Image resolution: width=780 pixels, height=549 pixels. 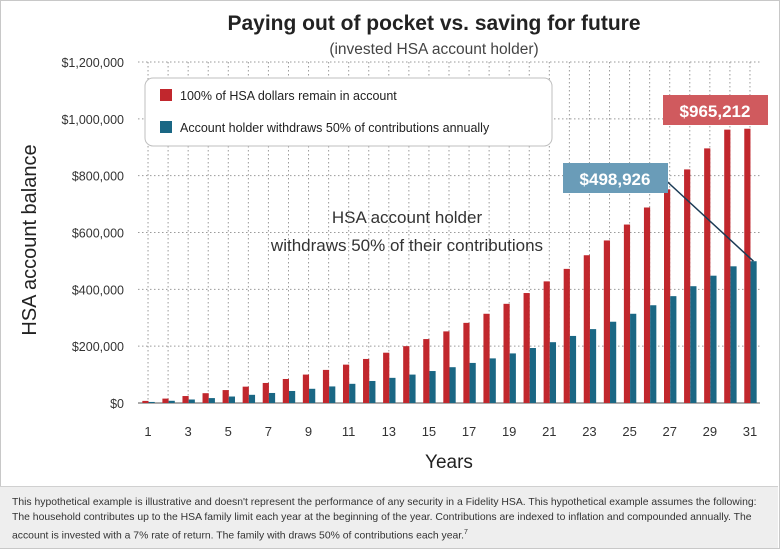 What do you see at coordinates (308, 431) in the screenshot?
I see `x-tick-label: 9` at bounding box center [308, 431].